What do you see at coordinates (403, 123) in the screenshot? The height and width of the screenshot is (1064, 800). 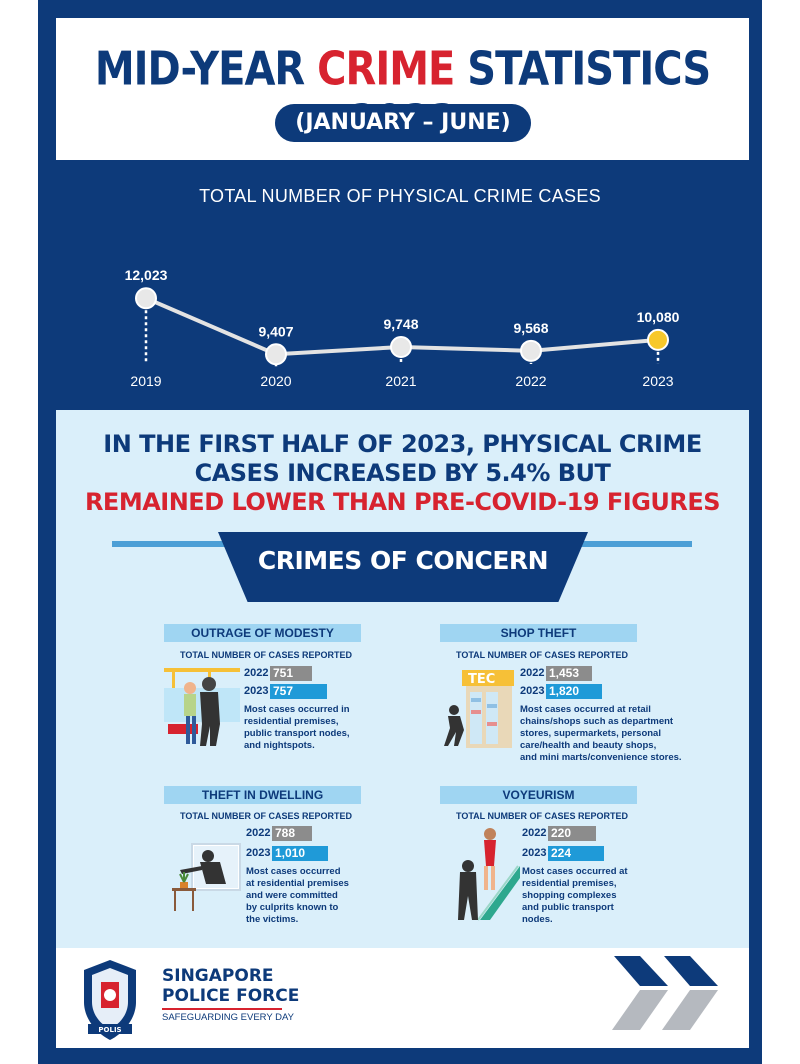 I see `period-pill: (JANUARY – JUNE)` at bounding box center [403, 123].